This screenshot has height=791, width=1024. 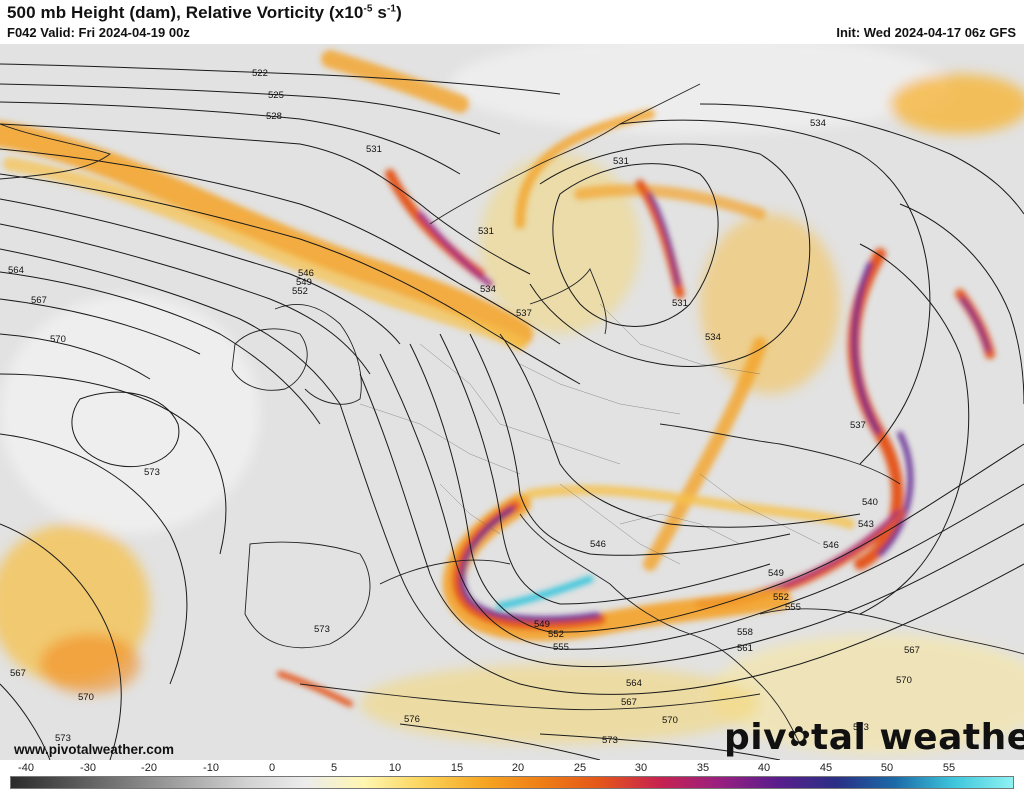 I want to click on colorbar-tick-label: 20, so click(x=518, y=768).